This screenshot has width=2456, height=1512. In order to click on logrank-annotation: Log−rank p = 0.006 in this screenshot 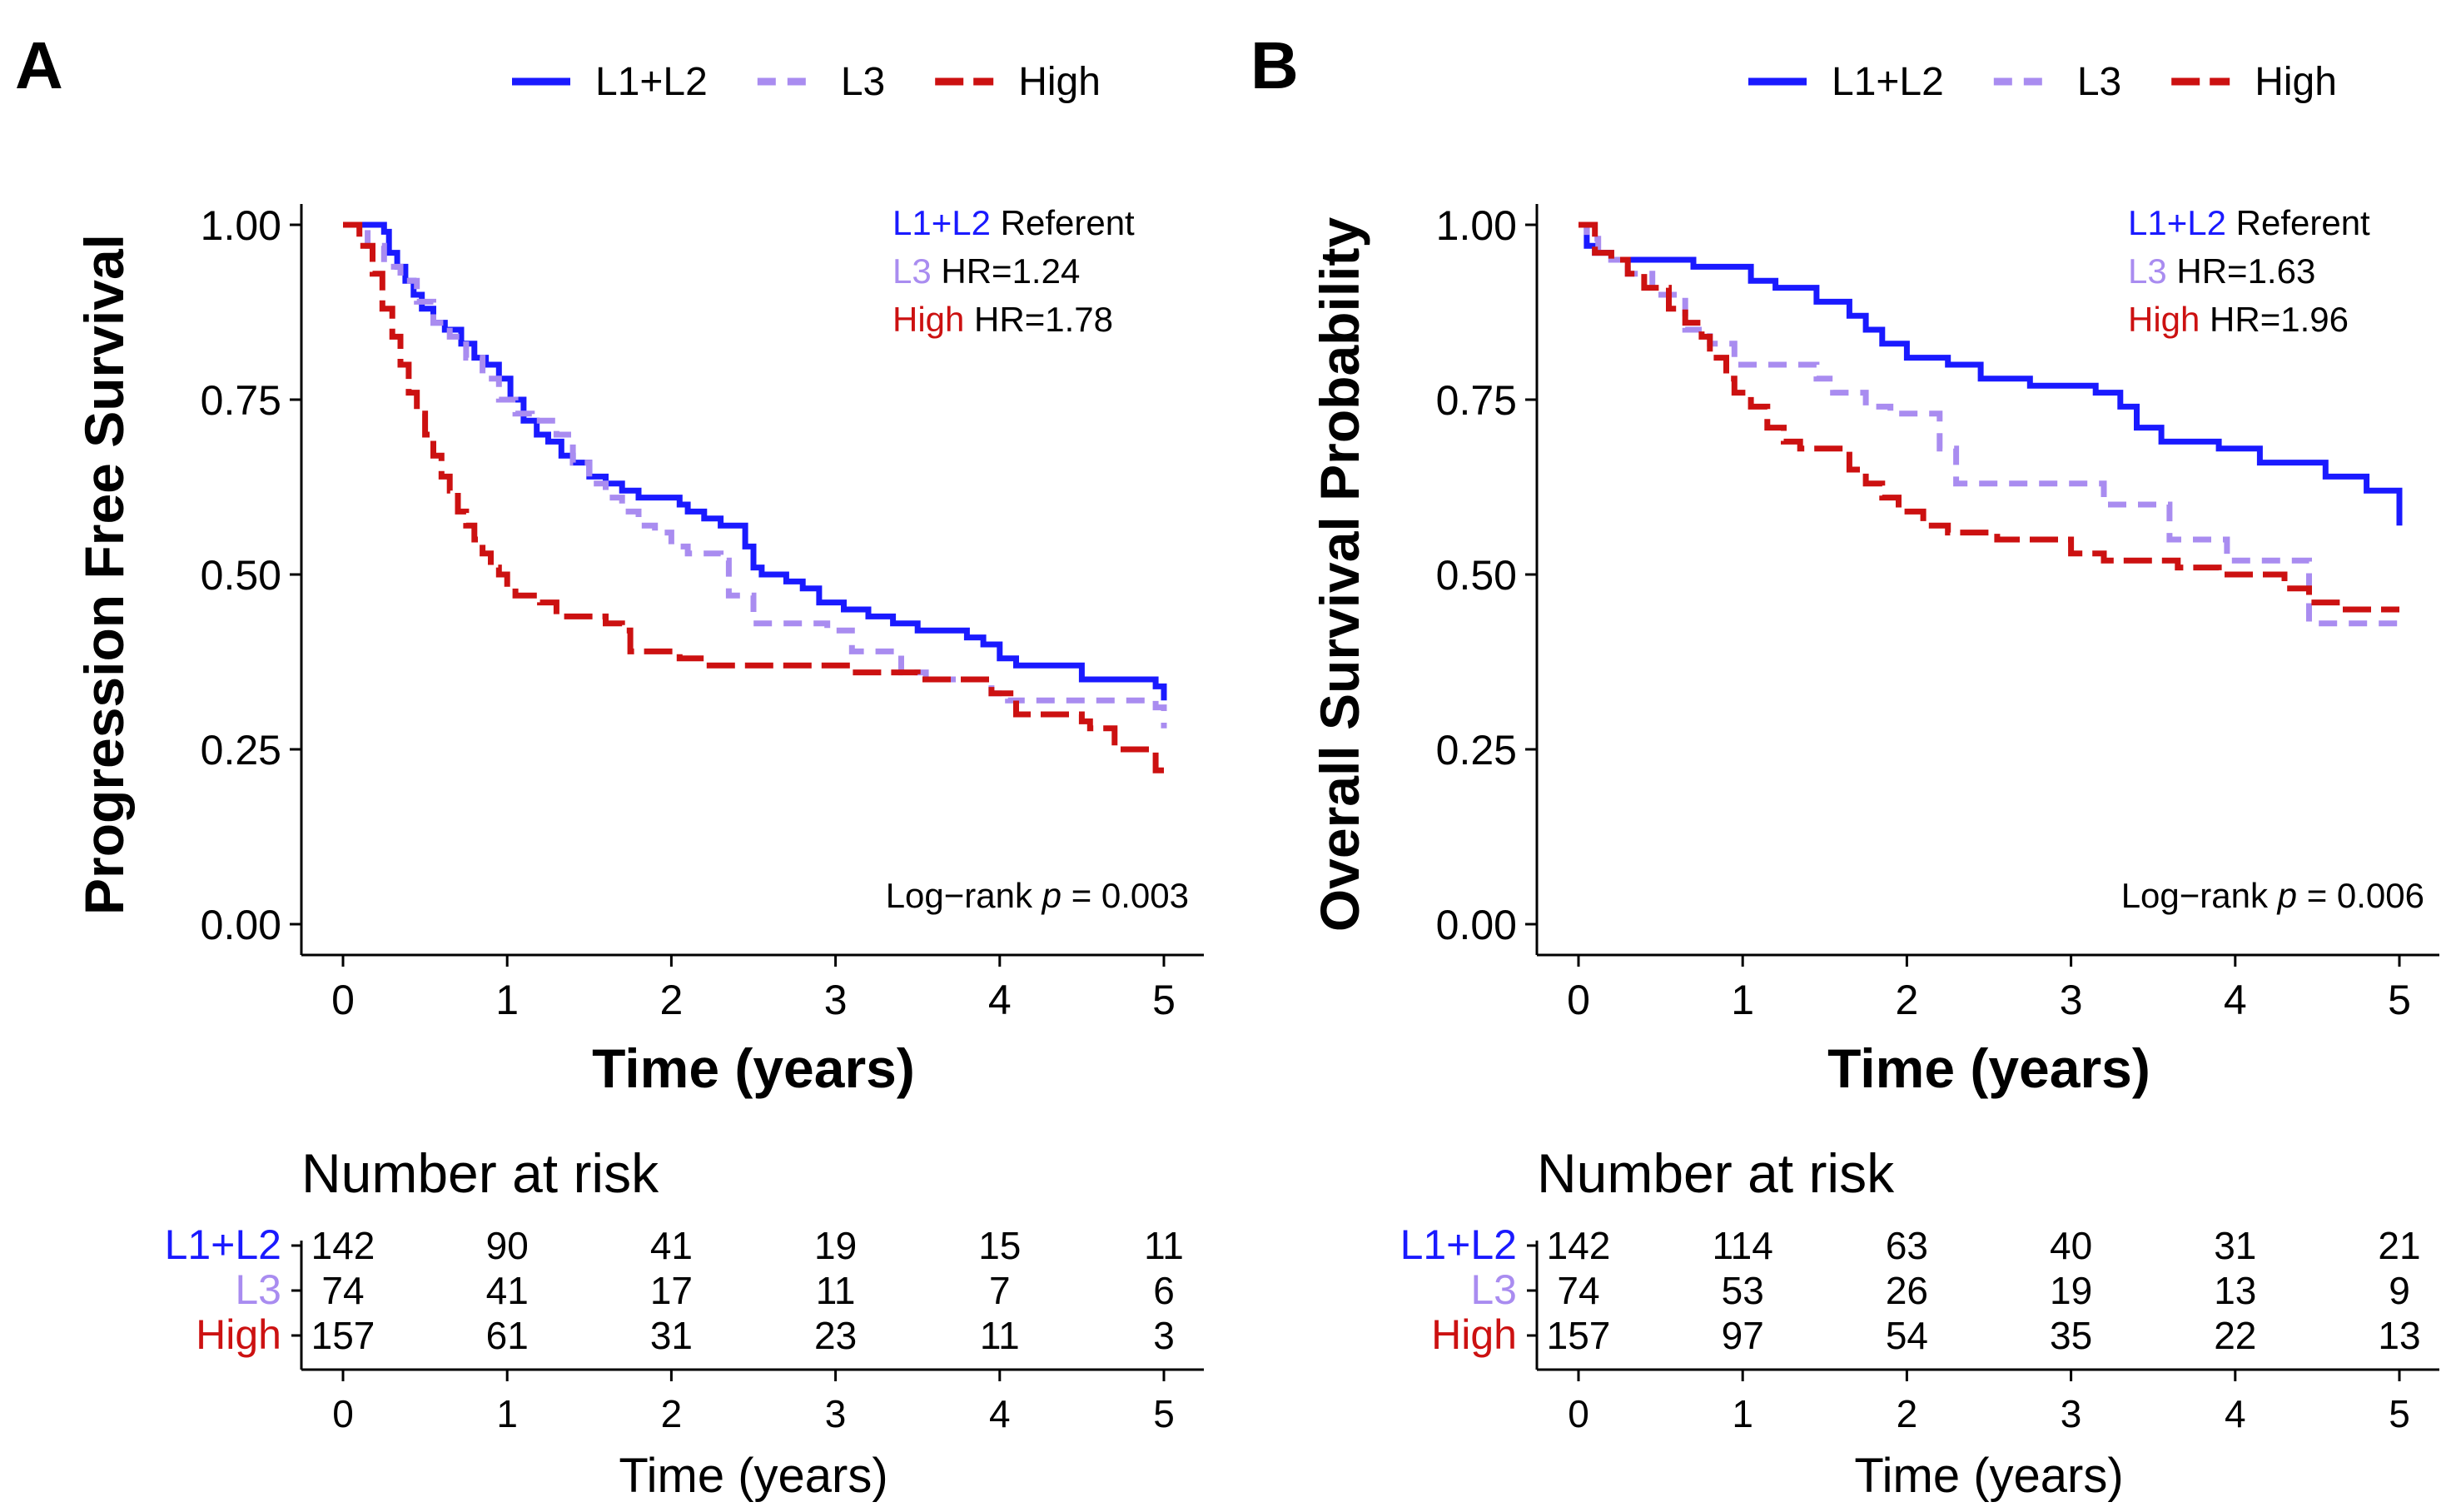, I will do `click(2272, 895)`.